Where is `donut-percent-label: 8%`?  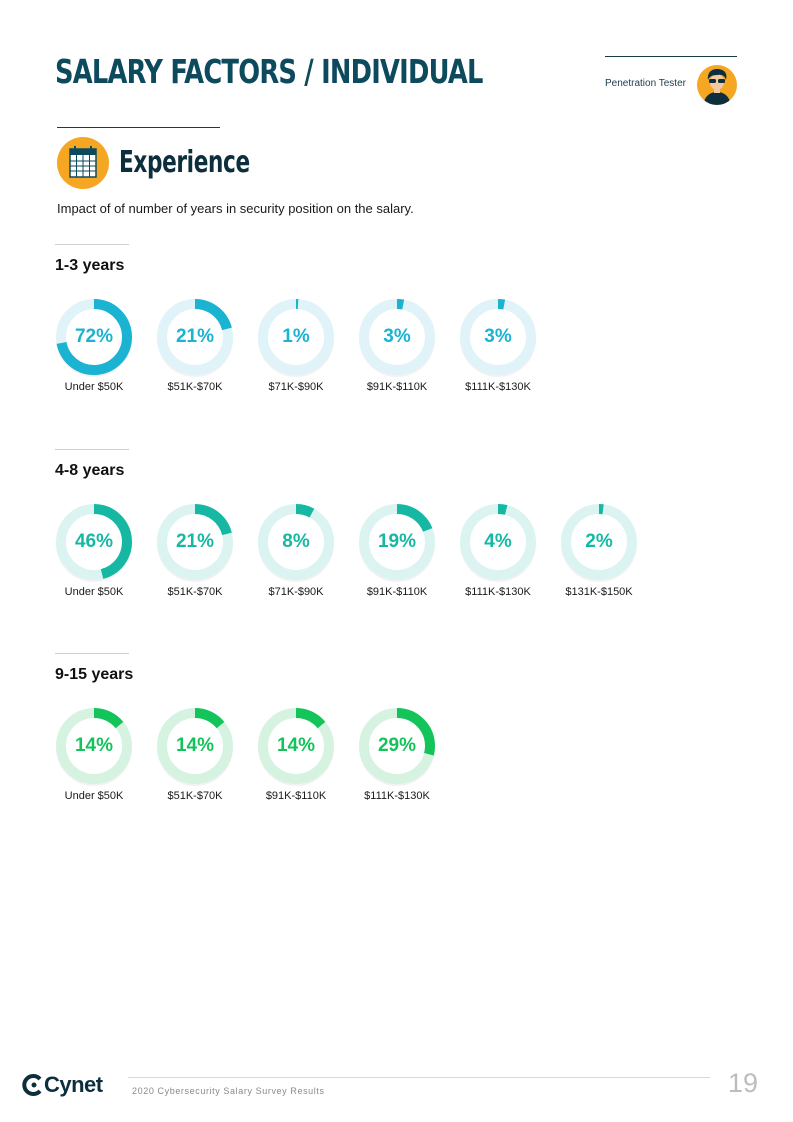 donut-percent-label: 8% is located at coordinates (296, 541).